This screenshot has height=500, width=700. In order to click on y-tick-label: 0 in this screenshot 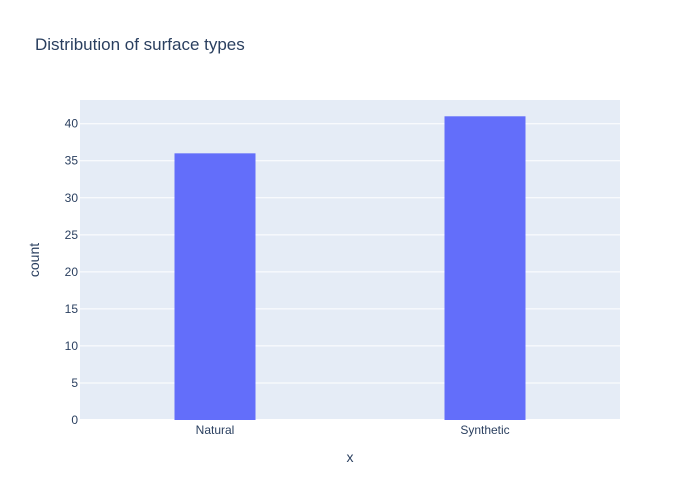, I will do `click(74, 420)`.